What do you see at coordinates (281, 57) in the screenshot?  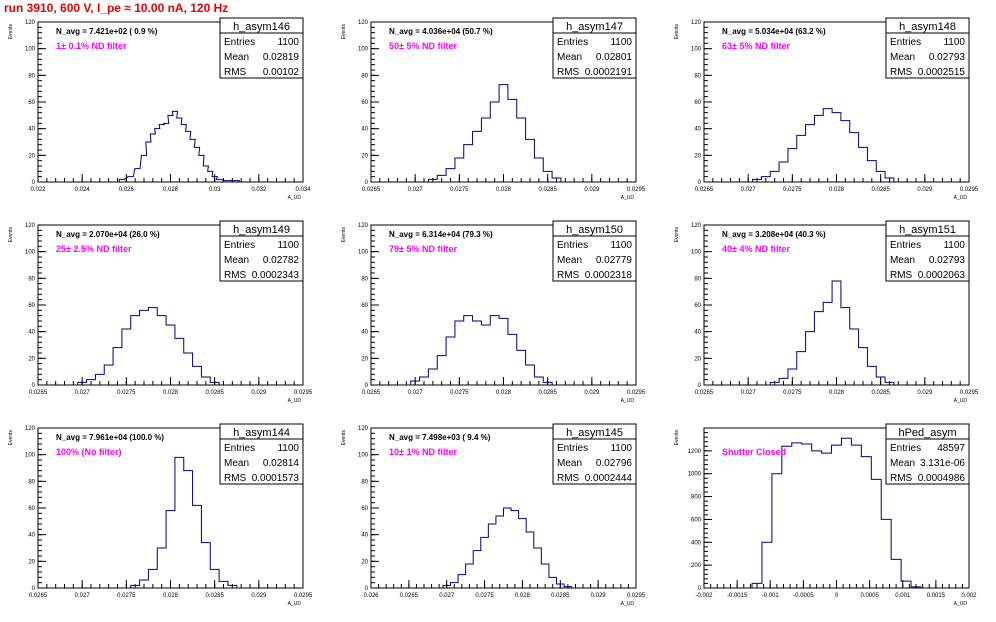 I see `stat-mean-value: 0.02819` at bounding box center [281, 57].